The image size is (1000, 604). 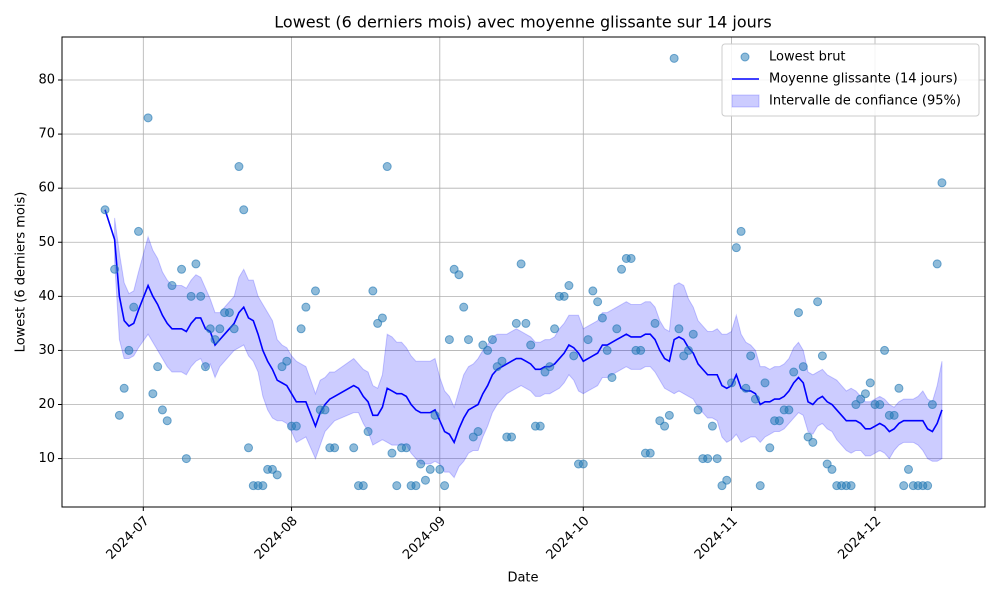 What do you see at coordinates (46, 188) in the screenshot?
I see `y-tick-label: 60` at bounding box center [46, 188].